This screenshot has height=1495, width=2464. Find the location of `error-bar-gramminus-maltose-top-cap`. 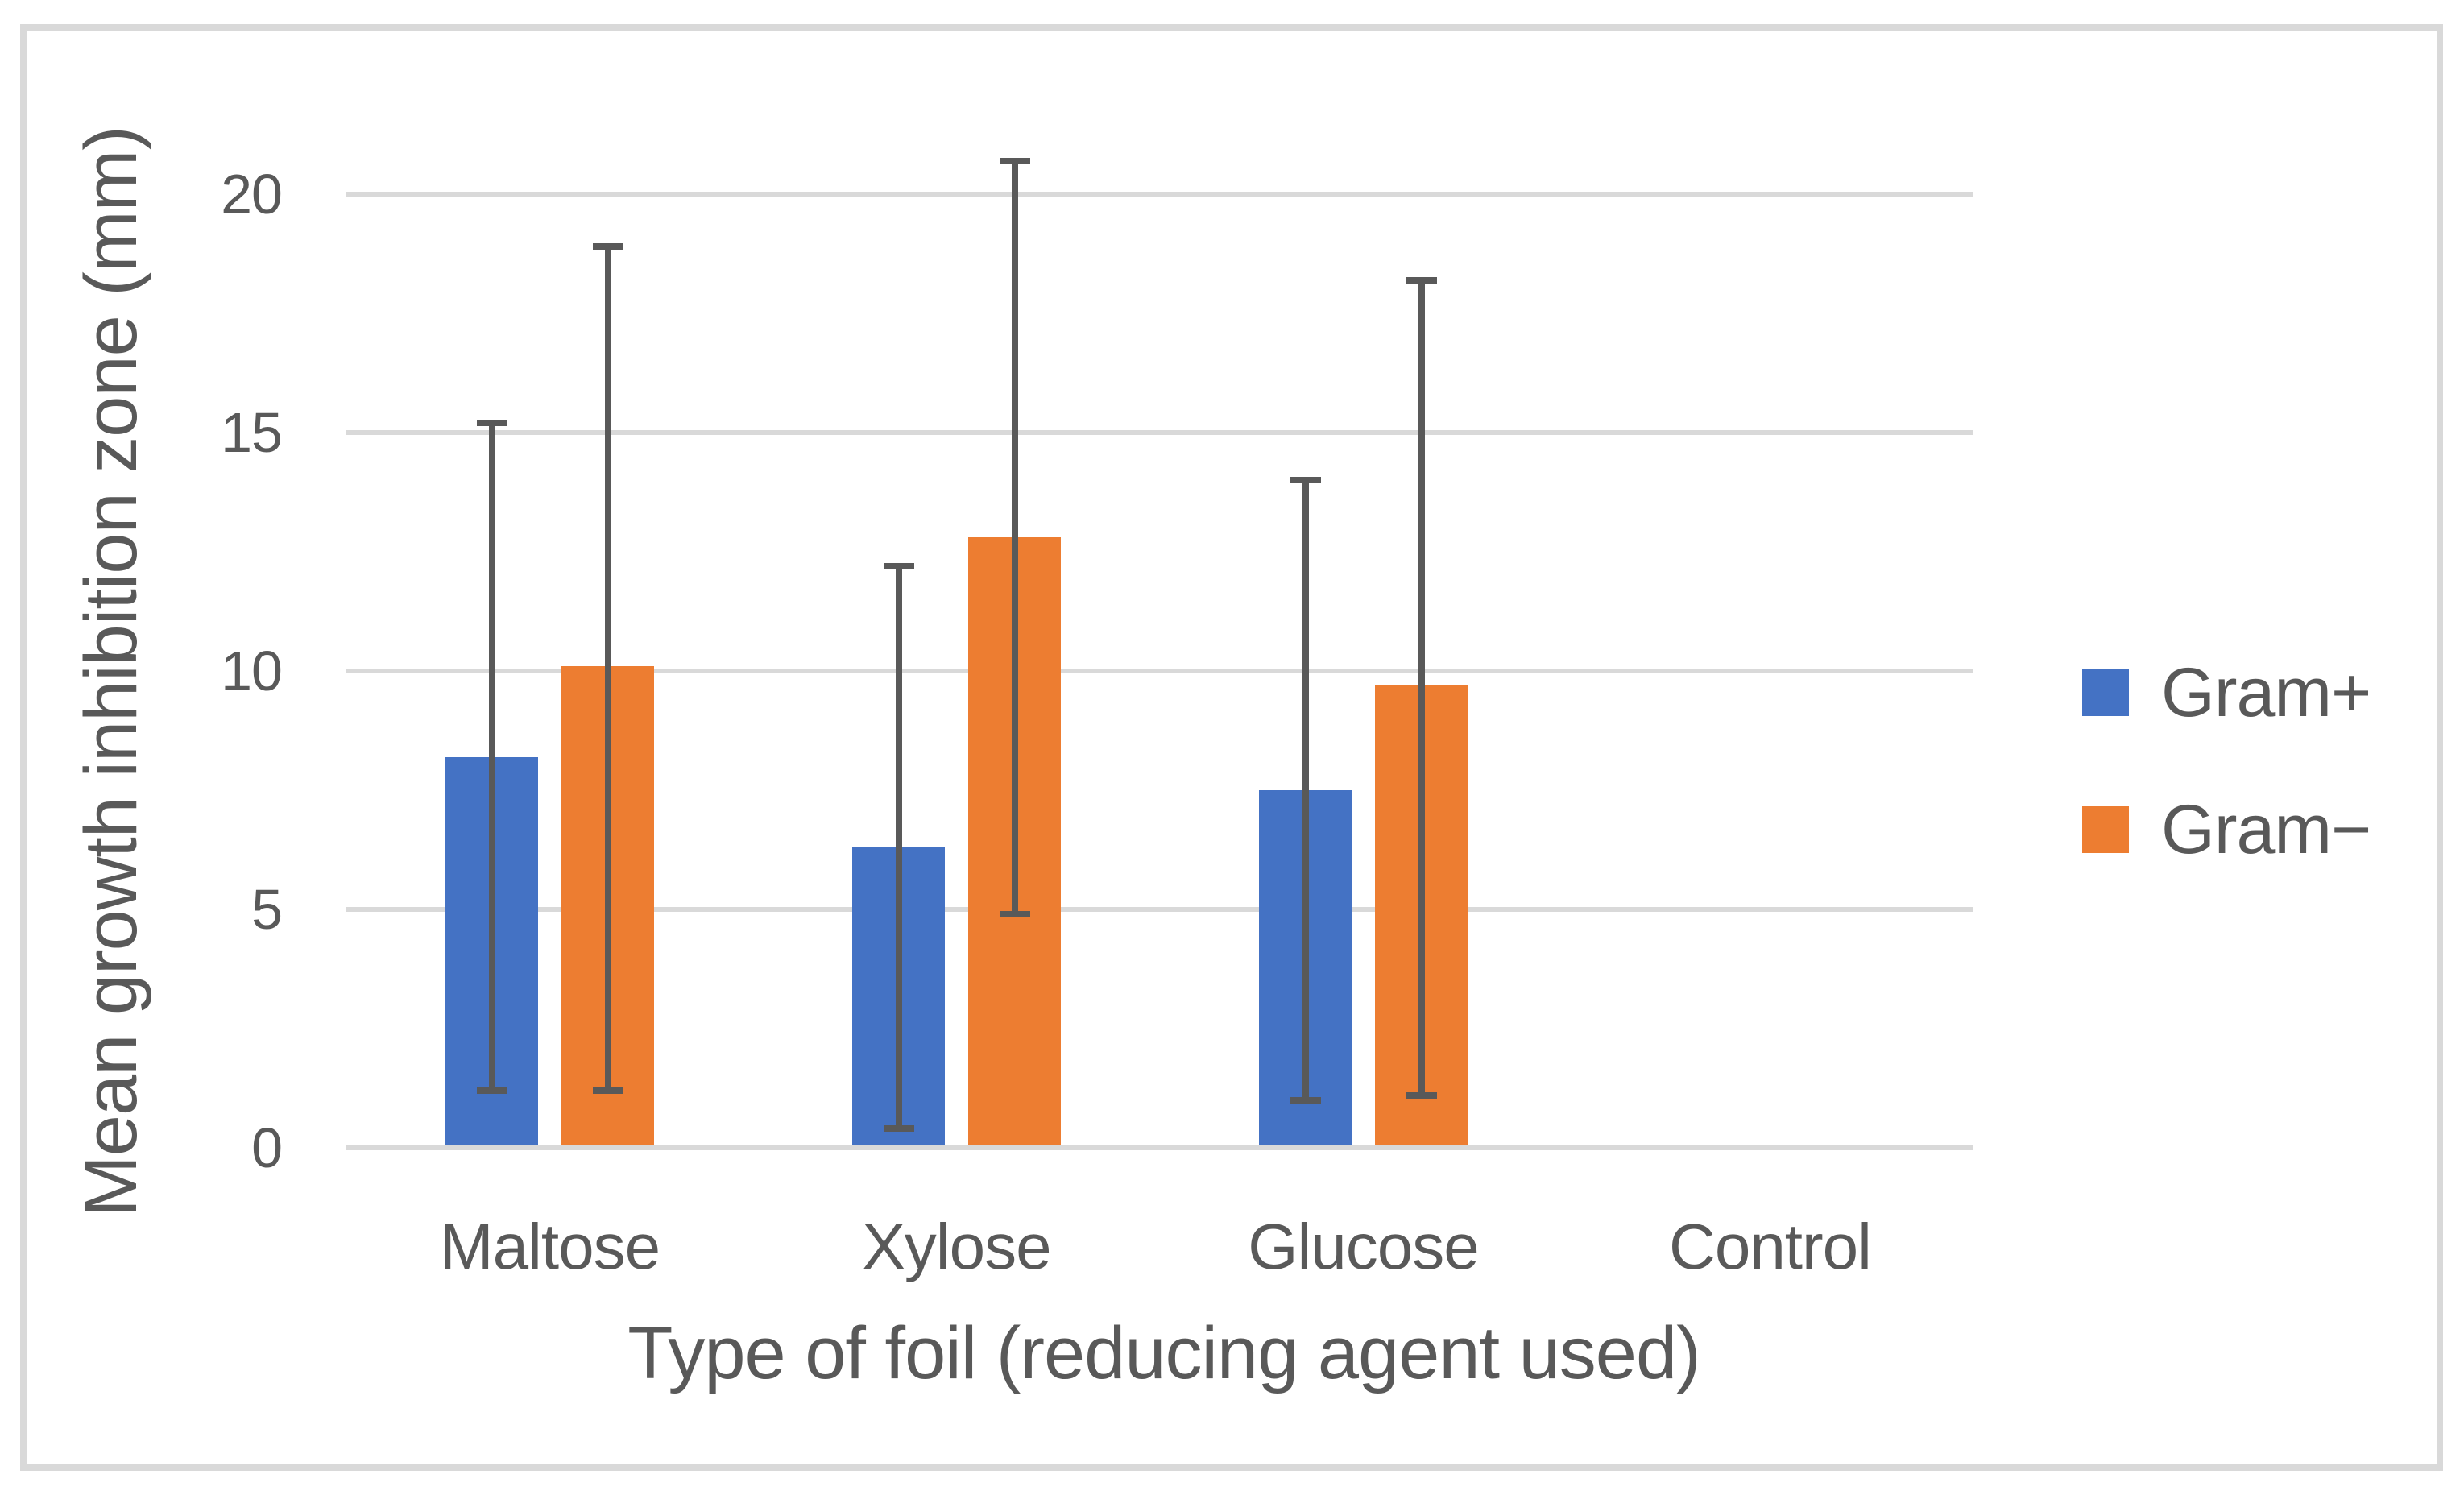

error-bar-gramminus-maltose-top-cap is located at coordinates (607, 247).